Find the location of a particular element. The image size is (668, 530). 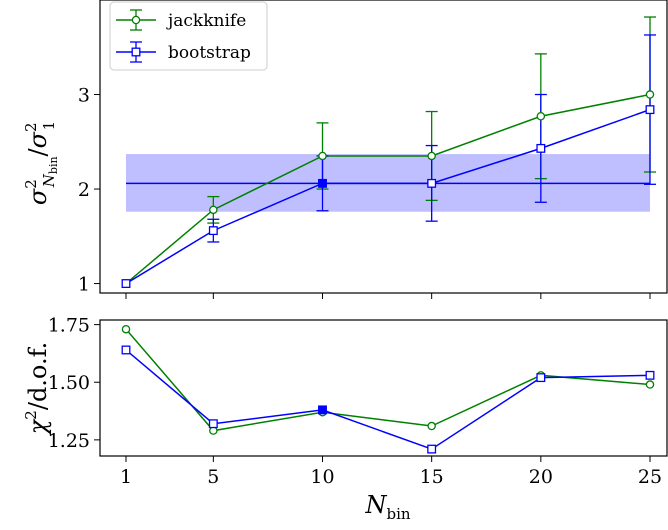

top-ytick-label: 2 is located at coordinates (84, 190).